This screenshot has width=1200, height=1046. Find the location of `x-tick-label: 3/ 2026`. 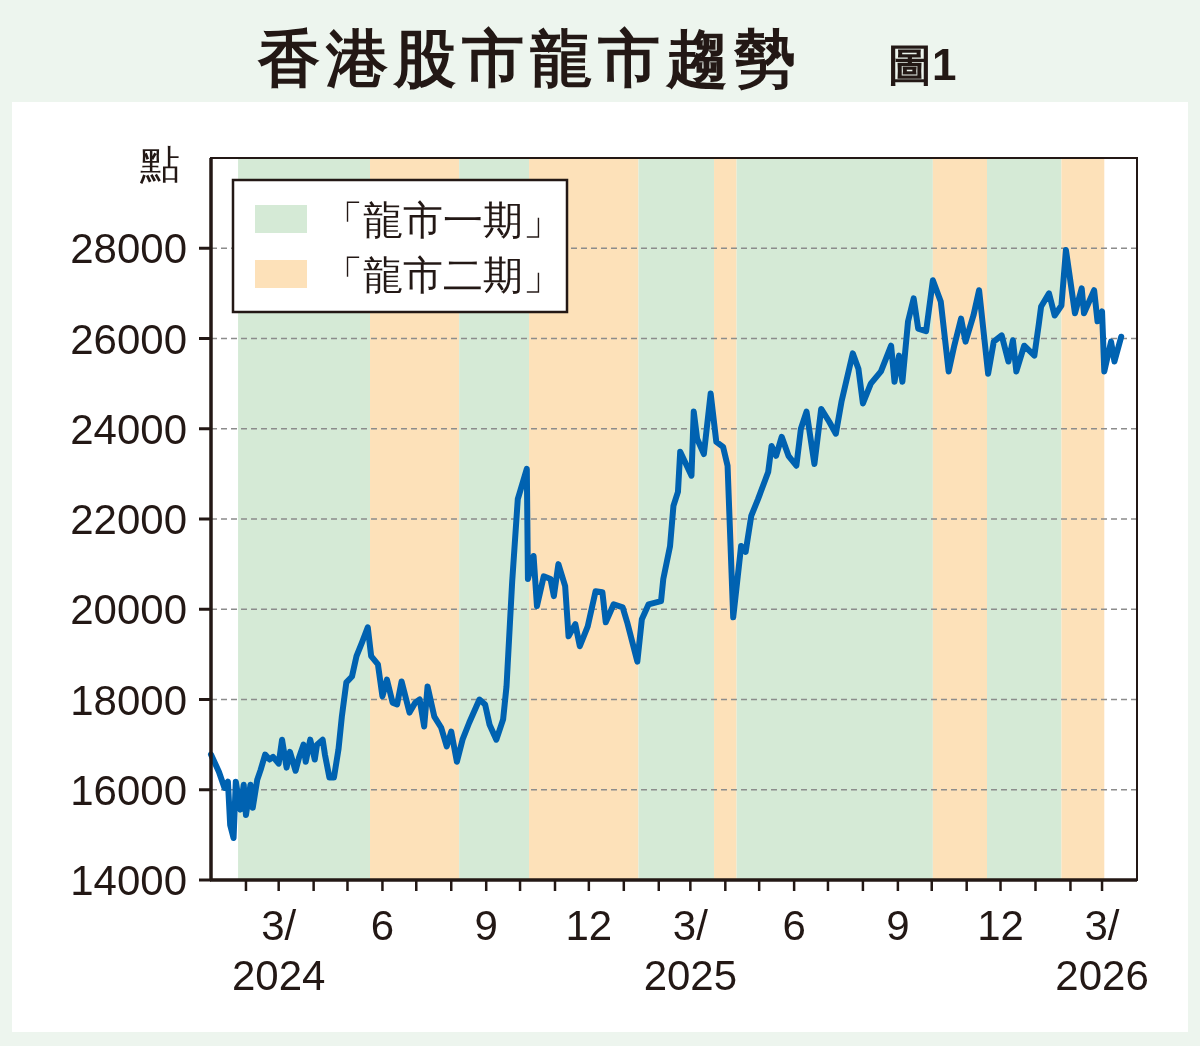

x-tick-label: 3/ 2026 is located at coordinates (1102, 950).